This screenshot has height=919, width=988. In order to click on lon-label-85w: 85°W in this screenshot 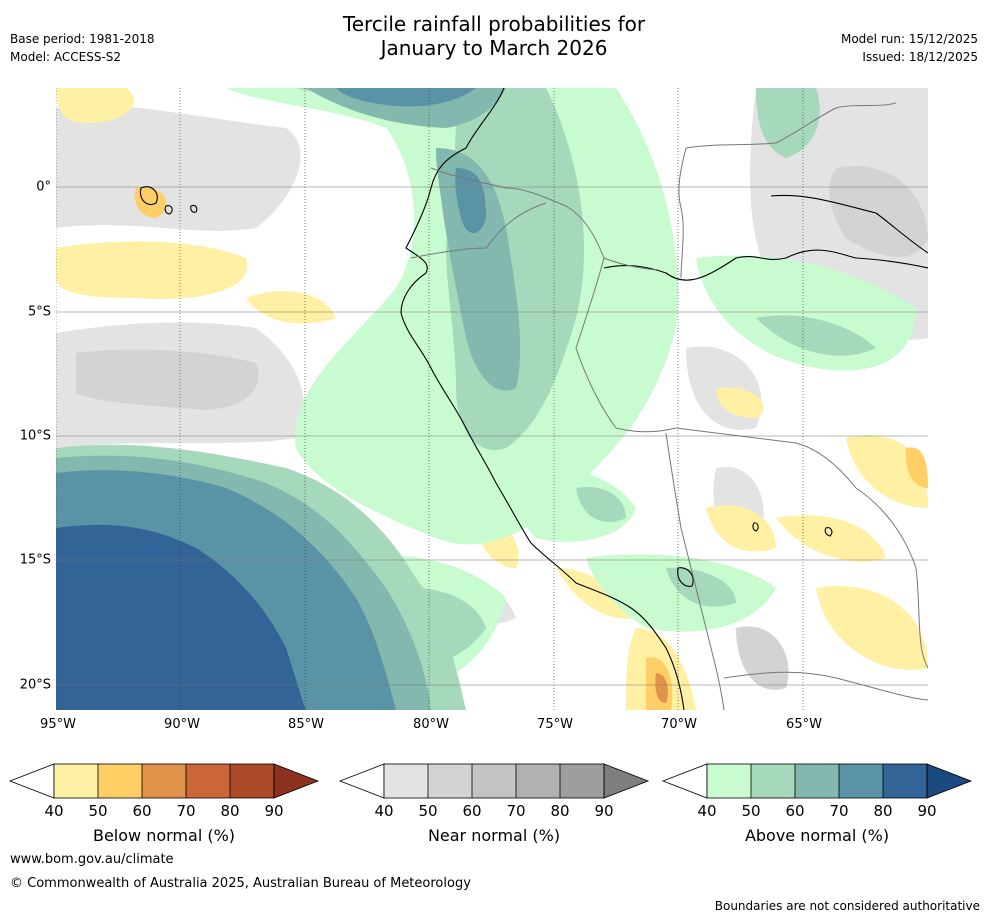, I will do `click(306, 724)`.